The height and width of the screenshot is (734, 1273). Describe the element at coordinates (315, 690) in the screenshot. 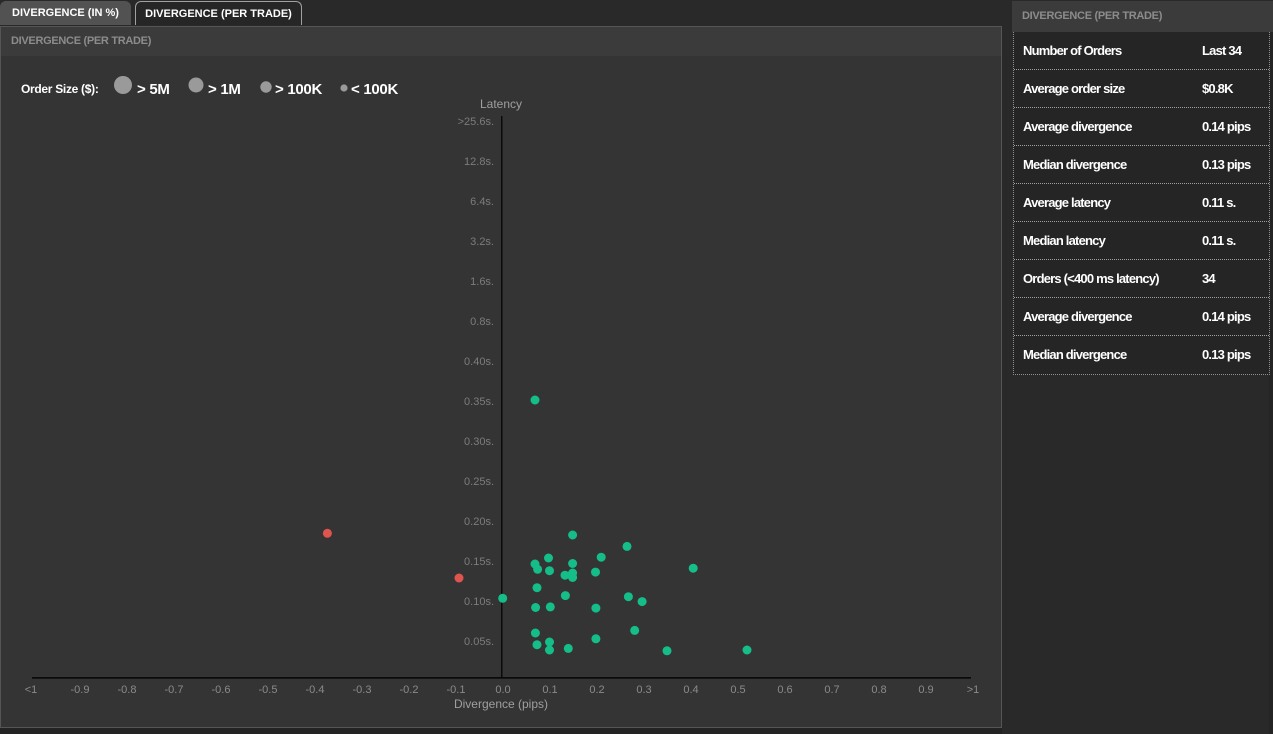

I see `svg-text: -0.4` at that location.